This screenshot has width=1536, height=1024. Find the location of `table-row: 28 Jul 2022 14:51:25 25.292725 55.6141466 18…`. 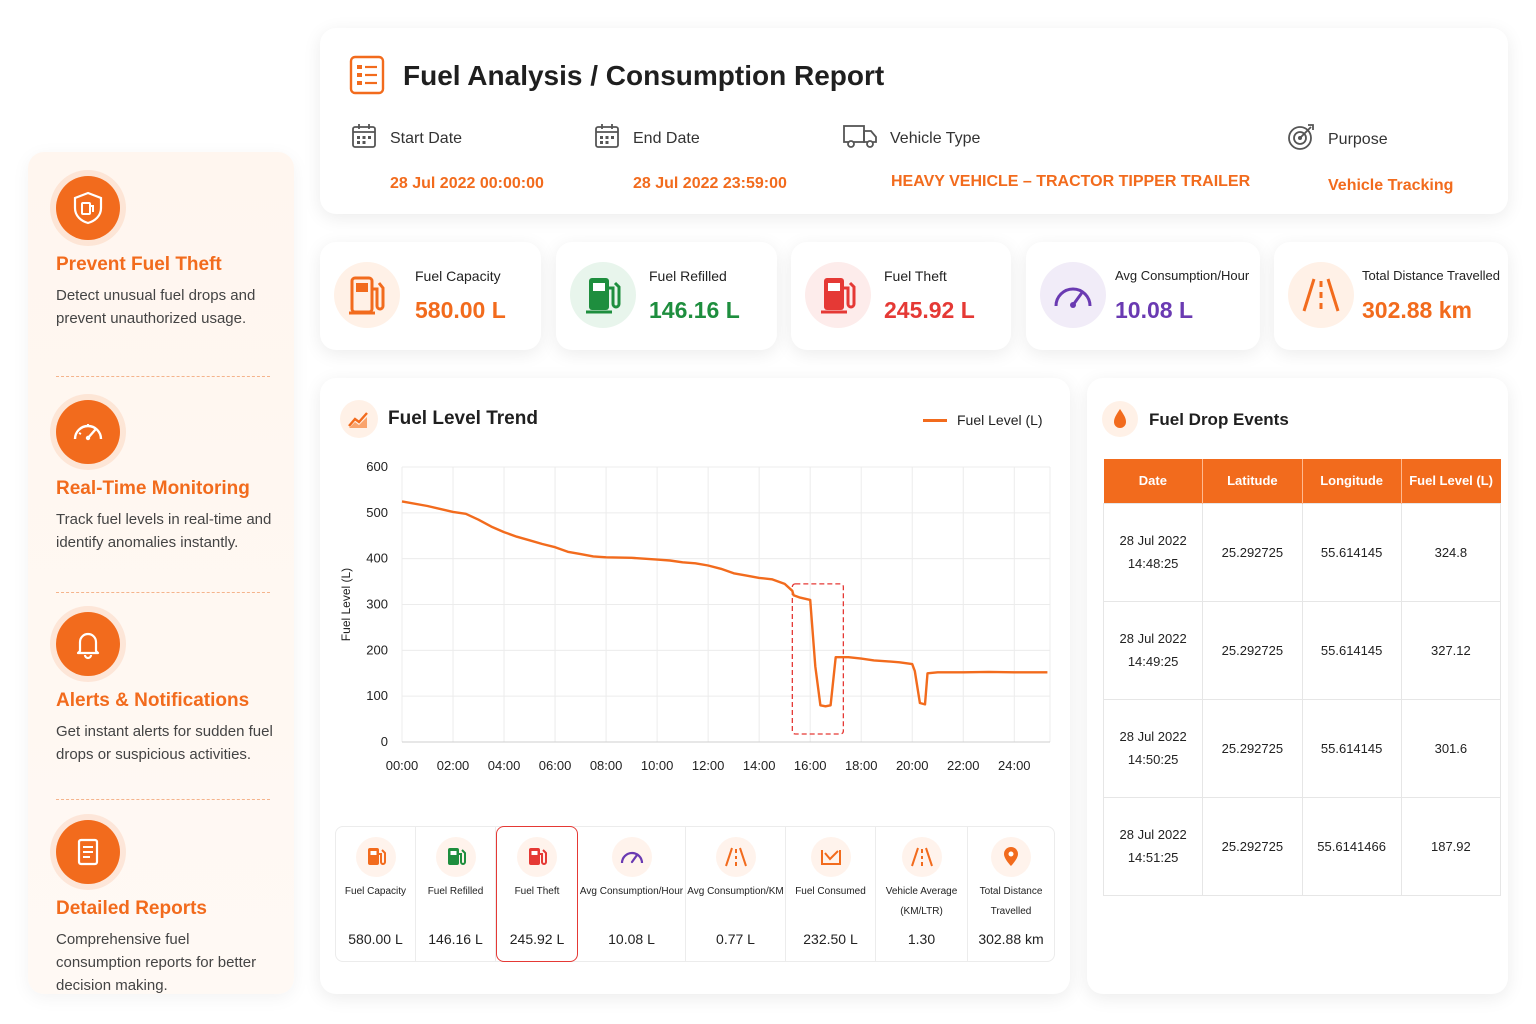

table-row: 28 Jul 2022 14:51:25 25.292725 55.6141466 18… is located at coordinates (1302, 846).